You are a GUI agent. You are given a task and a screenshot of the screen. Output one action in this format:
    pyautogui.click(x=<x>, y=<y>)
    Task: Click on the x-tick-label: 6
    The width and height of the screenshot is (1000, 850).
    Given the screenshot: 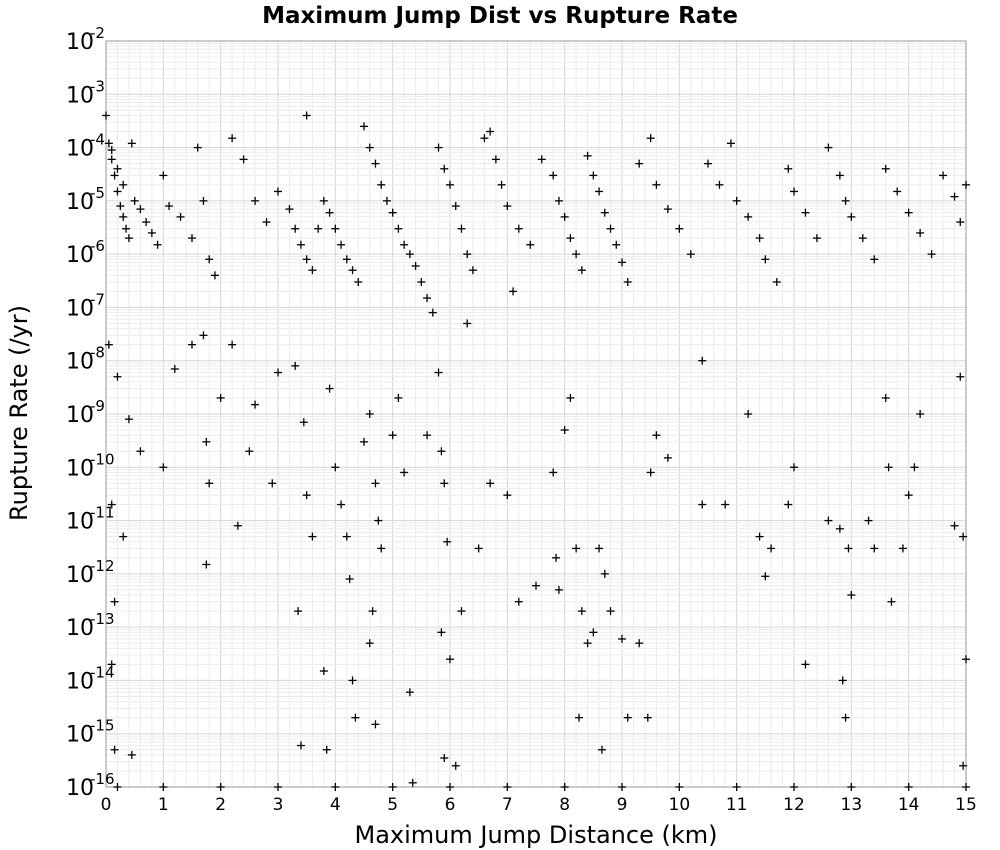 What is the action you would take?
    pyautogui.click(x=450, y=805)
    